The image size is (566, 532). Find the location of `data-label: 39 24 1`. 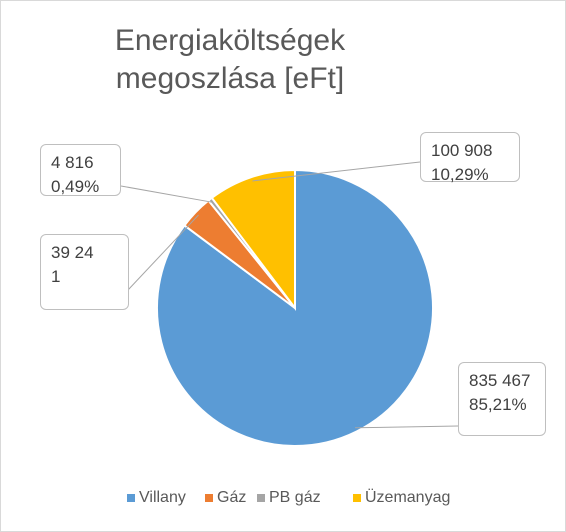

data-label: 39 24 1 is located at coordinates (84, 272).